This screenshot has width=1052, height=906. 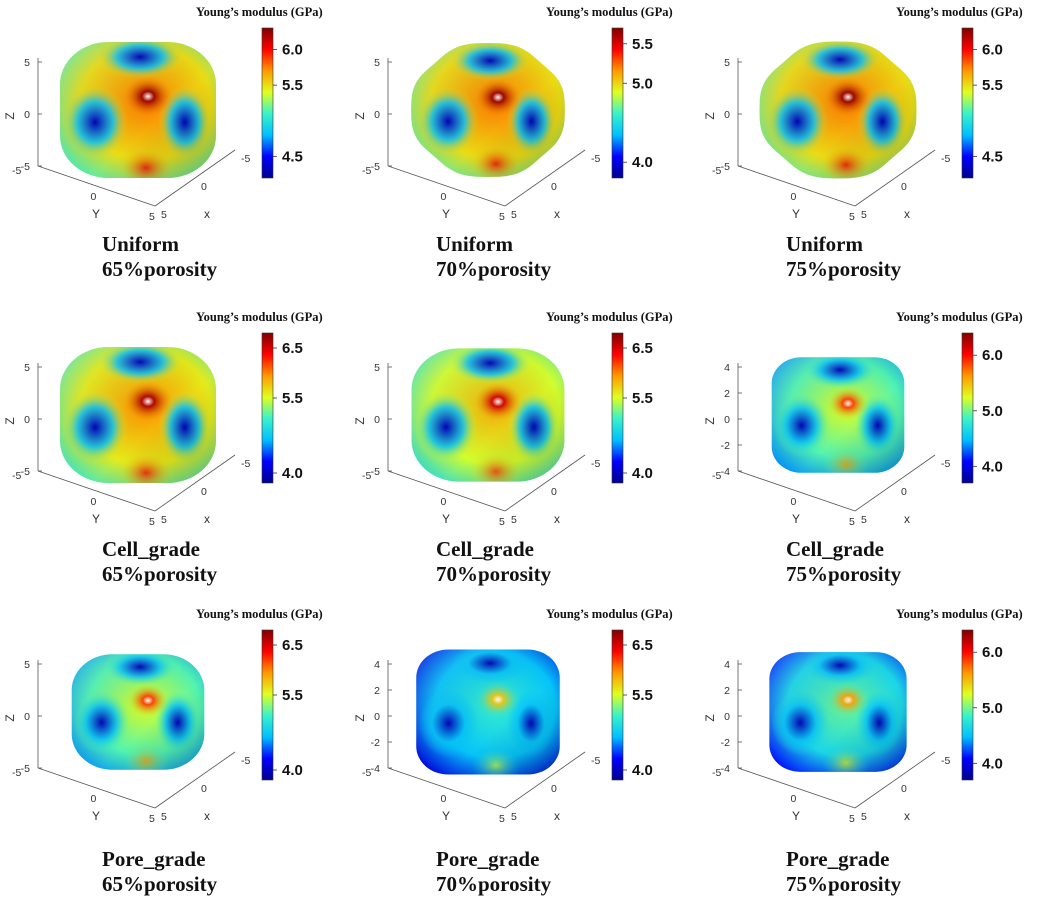 I want to click on z-tick-label: -2, so click(x=725, y=743).